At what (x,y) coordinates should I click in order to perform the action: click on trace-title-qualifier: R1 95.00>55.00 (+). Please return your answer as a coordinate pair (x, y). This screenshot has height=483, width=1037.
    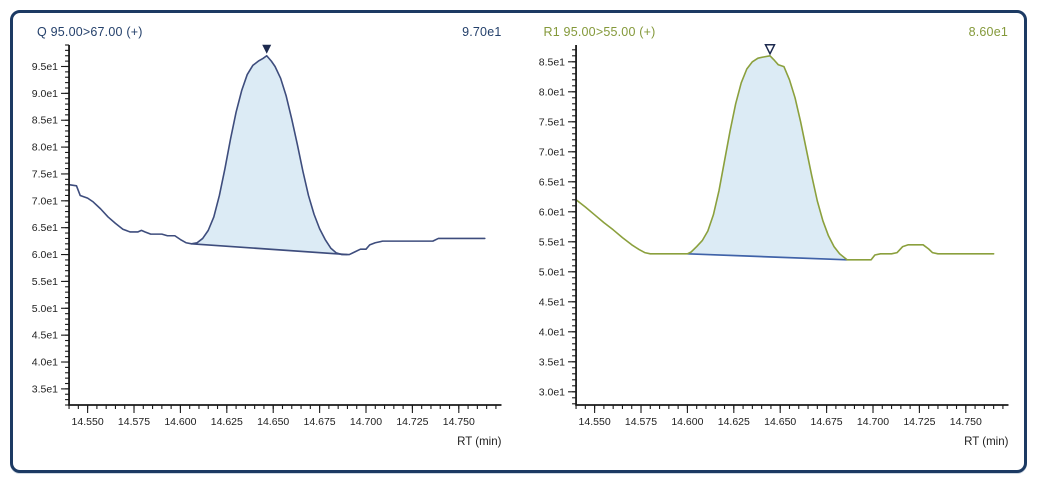
    Looking at the image, I should click on (599, 32).